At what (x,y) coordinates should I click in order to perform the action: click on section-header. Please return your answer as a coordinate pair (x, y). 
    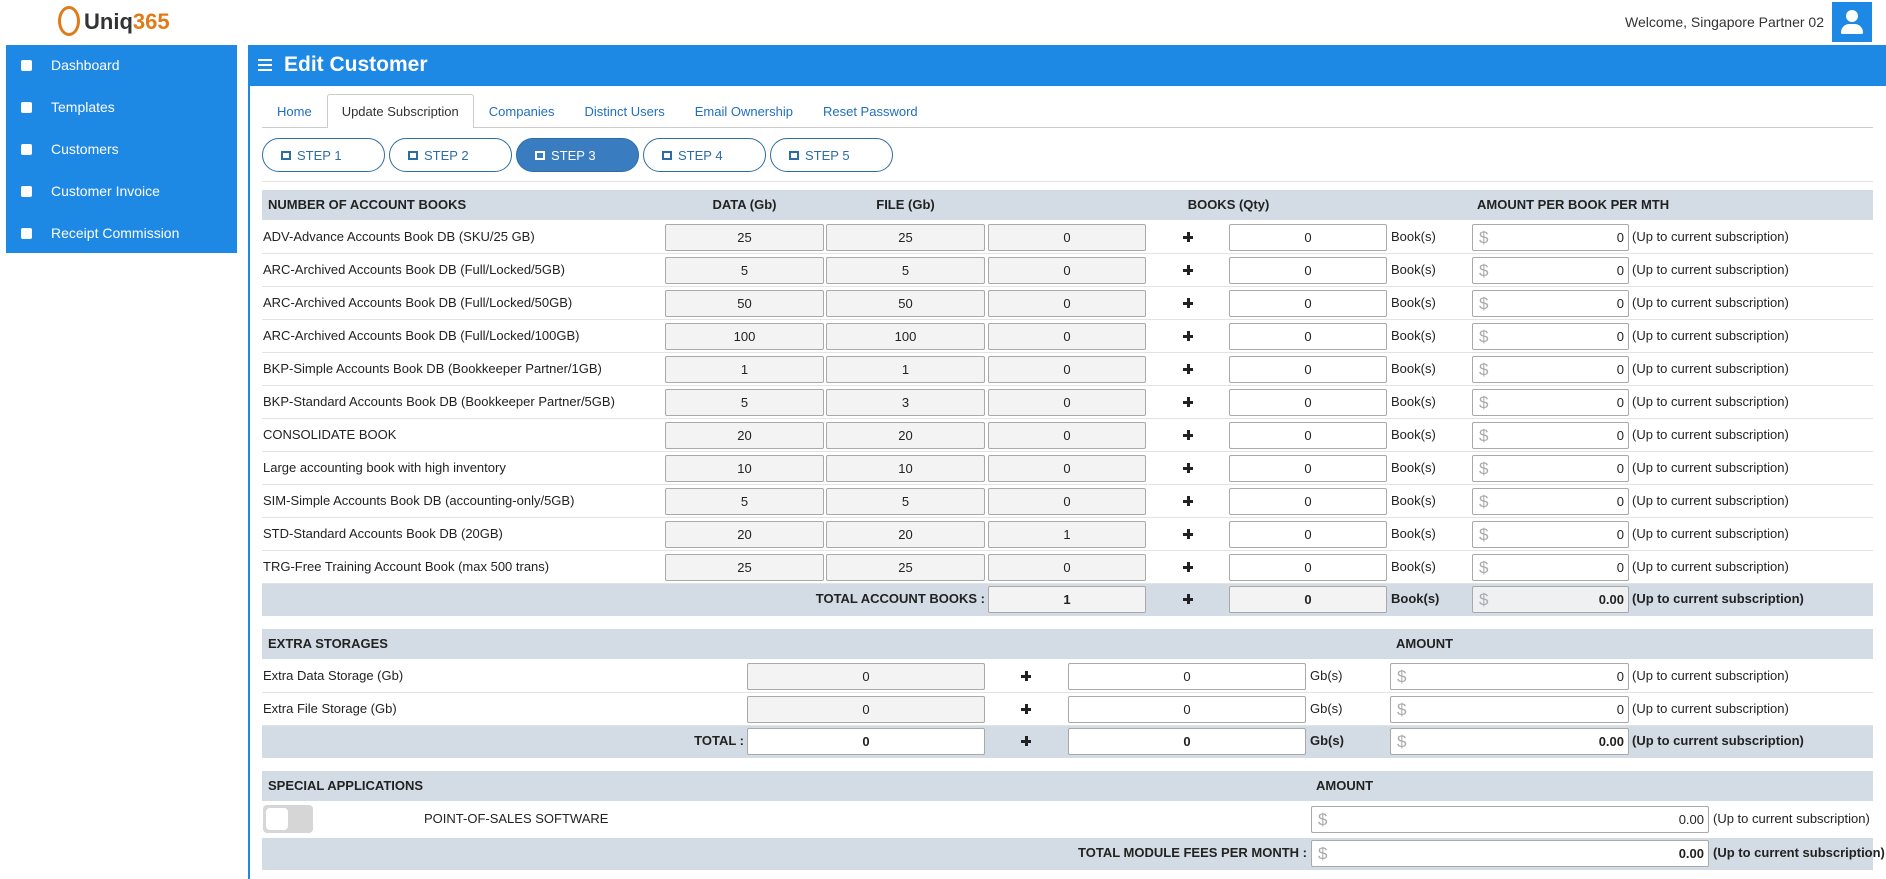
    Looking at the image, I should click on (1067, 644).